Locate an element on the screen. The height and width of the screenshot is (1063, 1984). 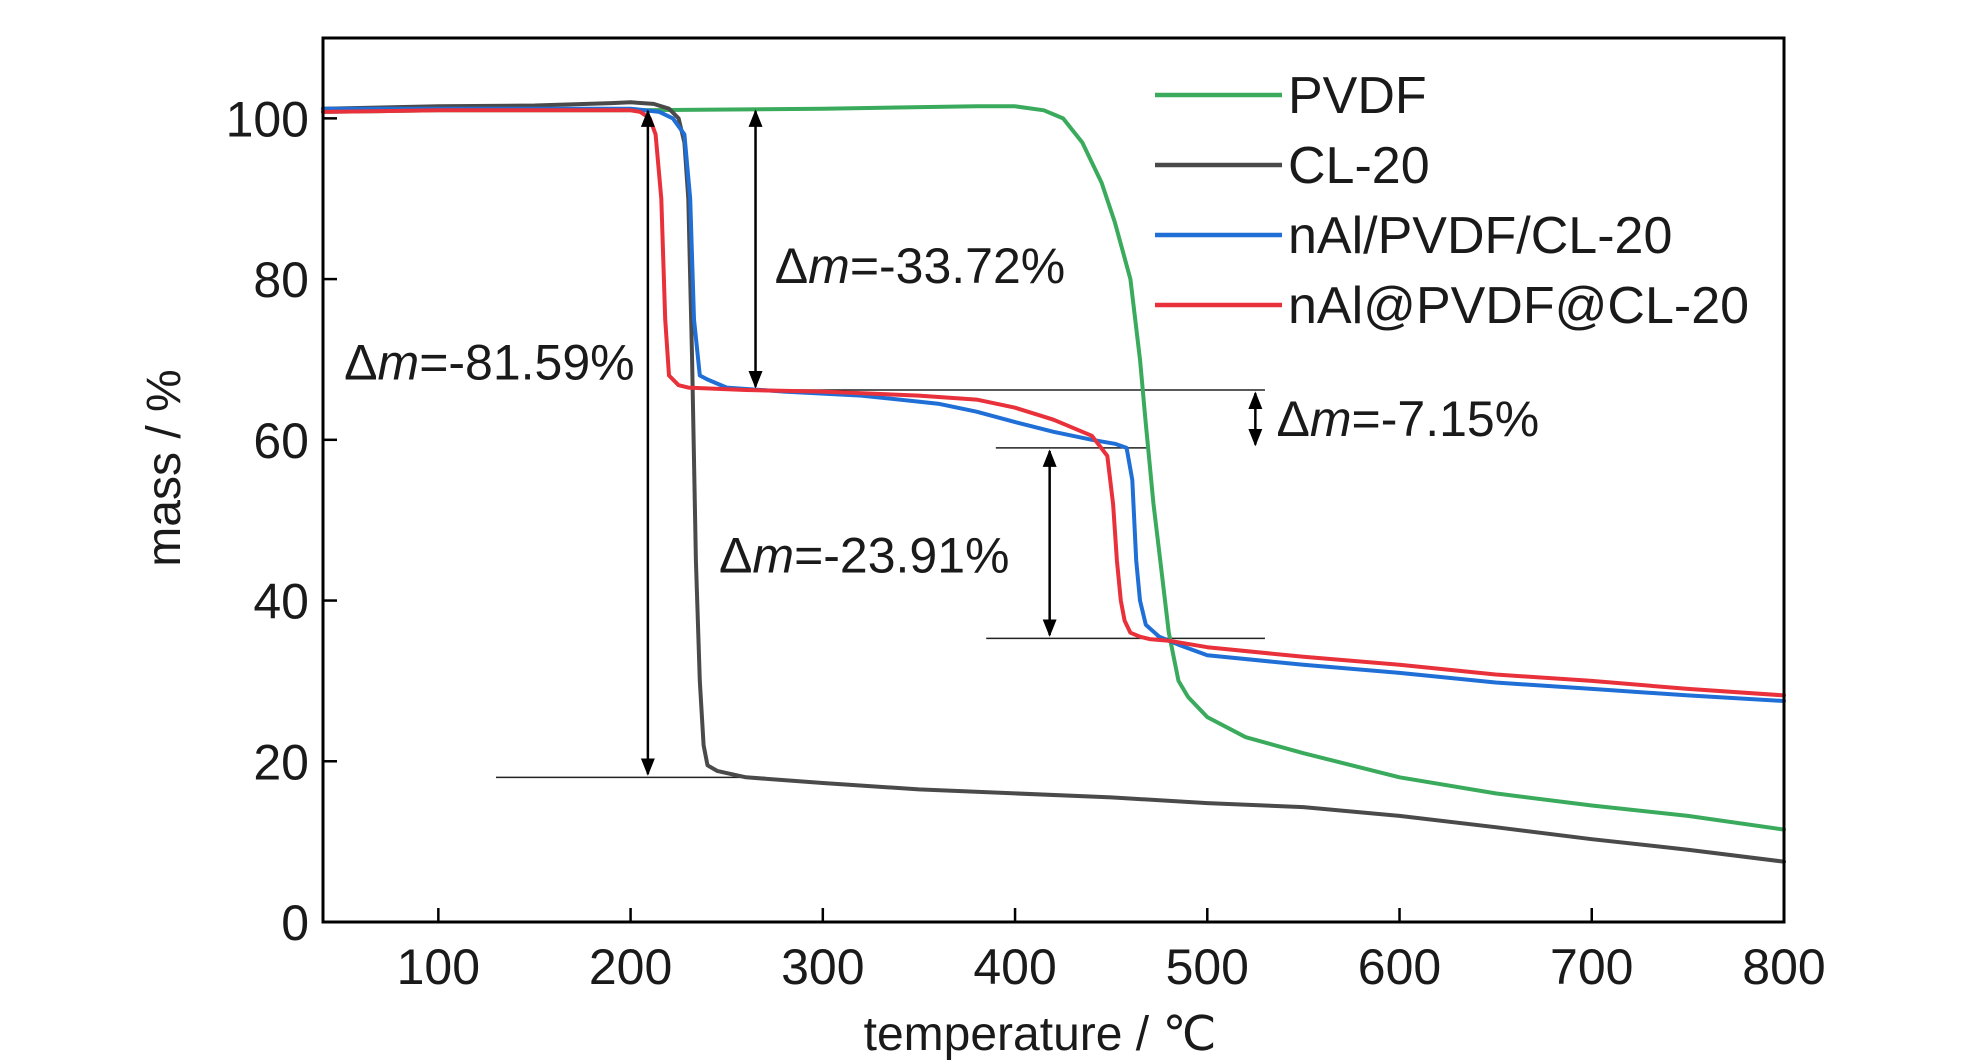
y-tick-label: 0 is located at coordinates (295, 923).